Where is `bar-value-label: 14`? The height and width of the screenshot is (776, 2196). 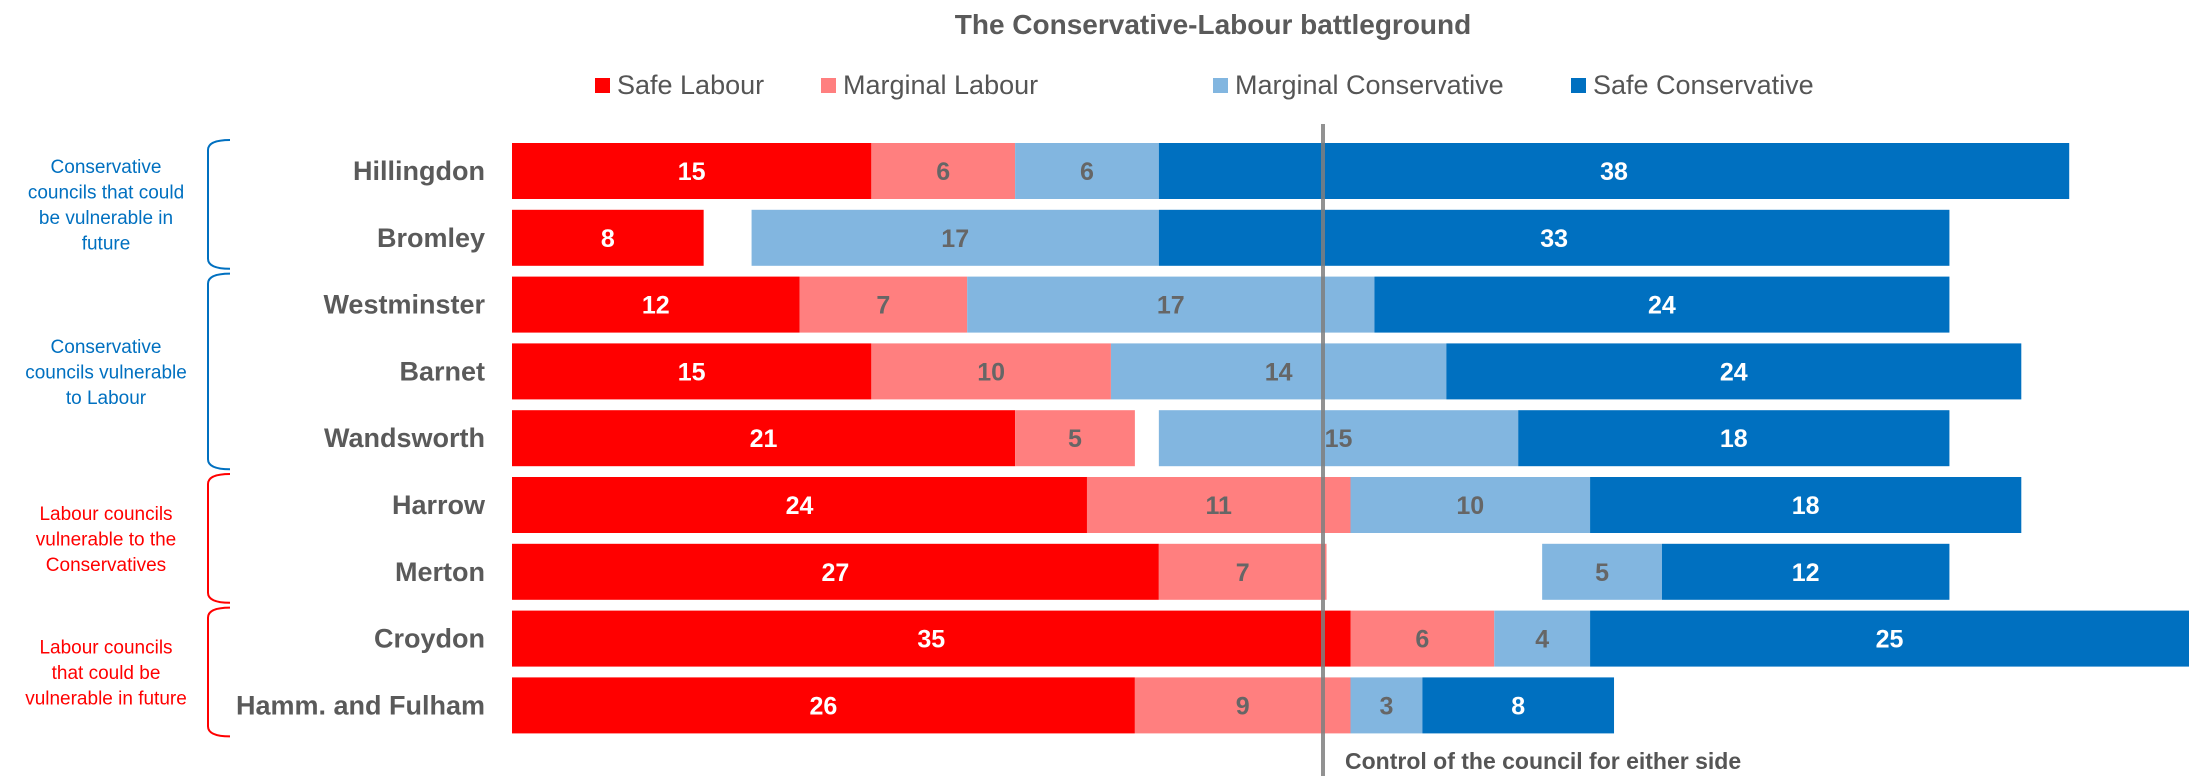
bar-value-label: 14 is located at coordinates (1279, 372).